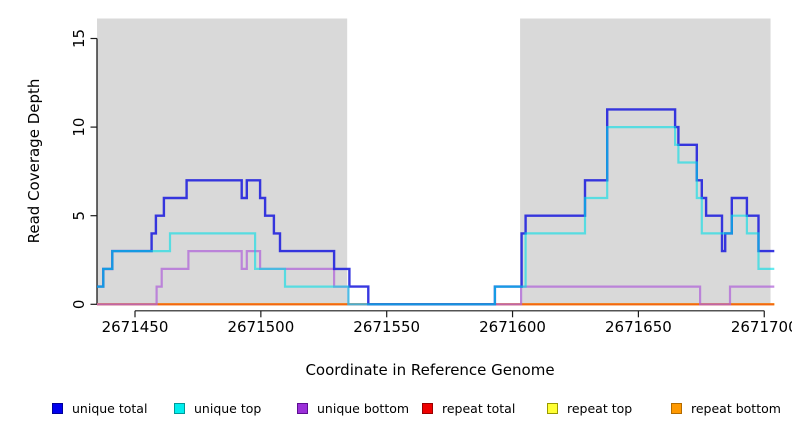 The image size is (792, 432). What do you see at coordinates (552, 408) in the screenshot?
I see `repeat-top-swatch-icon` at bounding box center [552, 408].